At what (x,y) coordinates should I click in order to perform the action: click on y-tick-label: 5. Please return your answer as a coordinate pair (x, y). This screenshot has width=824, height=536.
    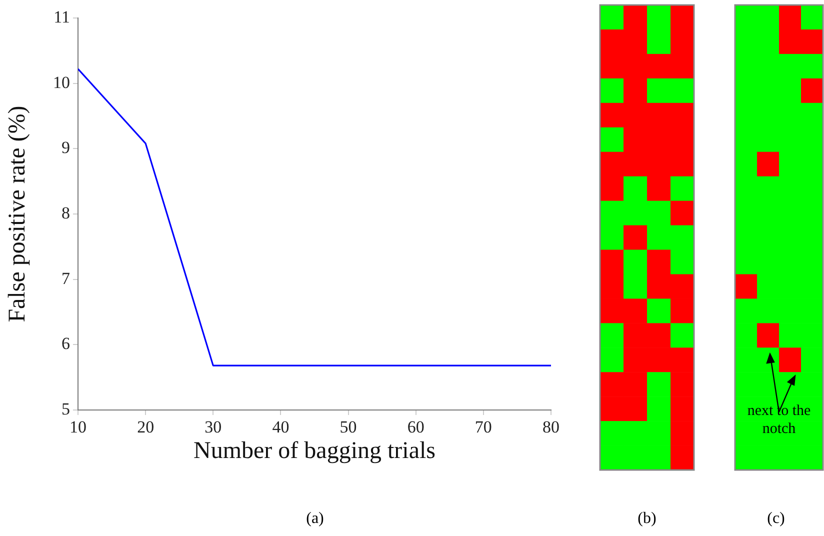
    Looking at the image, I should click on (66, 408).